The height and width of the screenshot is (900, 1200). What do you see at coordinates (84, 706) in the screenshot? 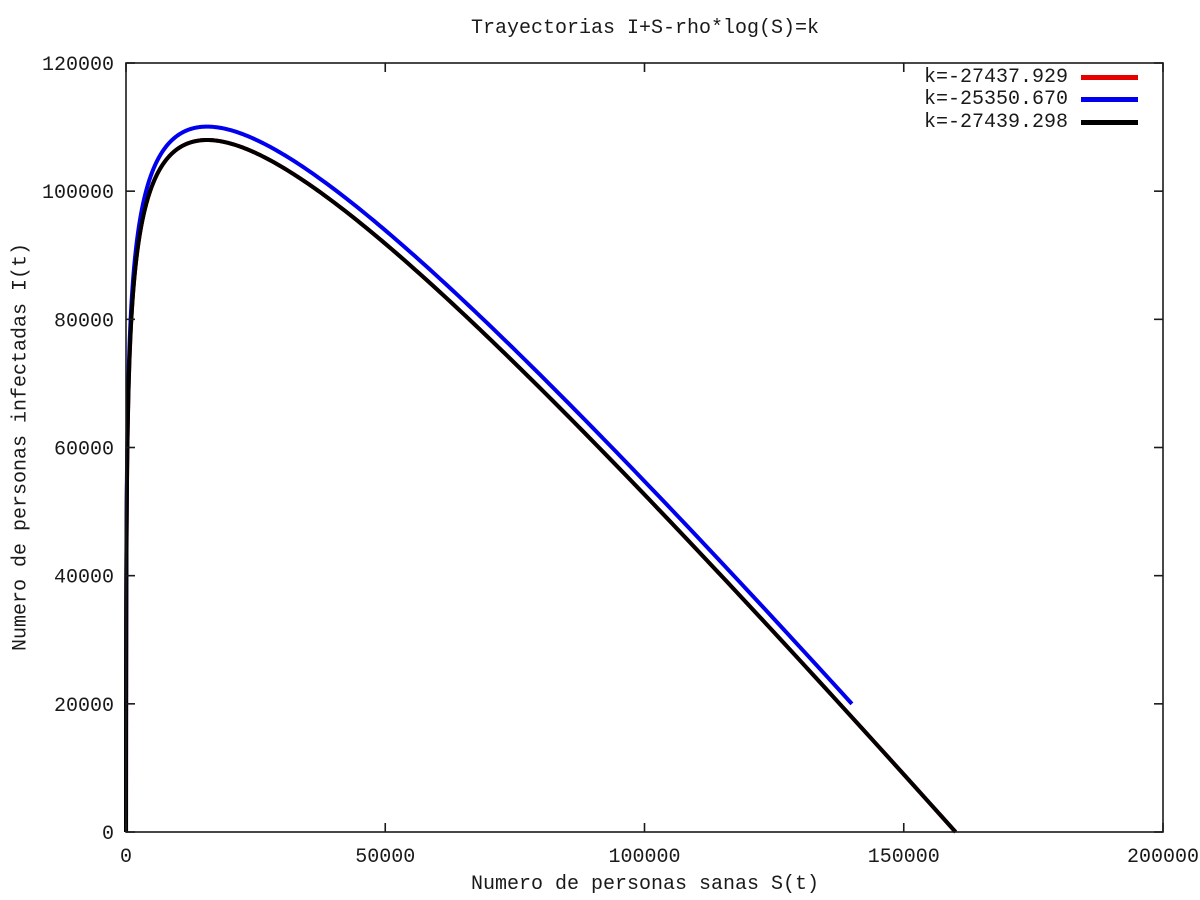
I see `y-tick-label: 20000` at bounding box center [84, 706].